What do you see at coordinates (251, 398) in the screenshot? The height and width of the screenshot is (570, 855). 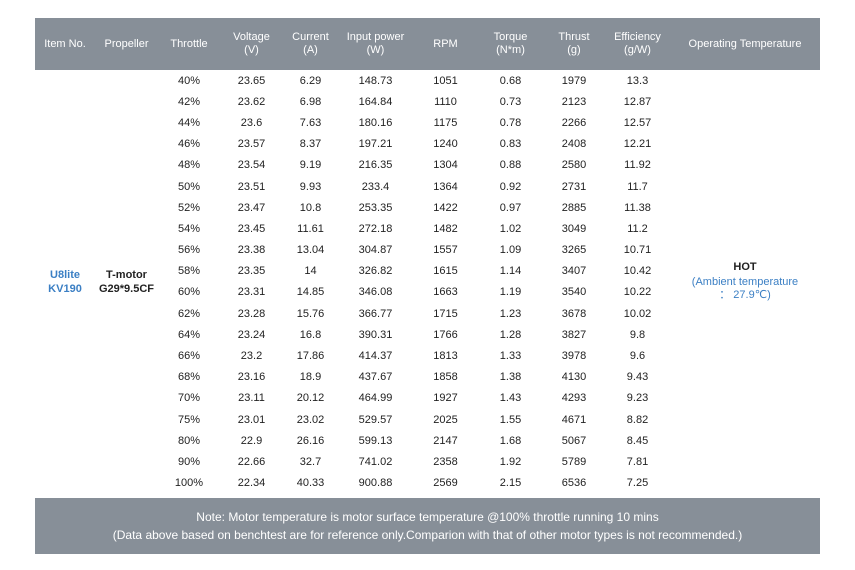 I see `table-cell: 23.11` at bounding box center [251, 398].